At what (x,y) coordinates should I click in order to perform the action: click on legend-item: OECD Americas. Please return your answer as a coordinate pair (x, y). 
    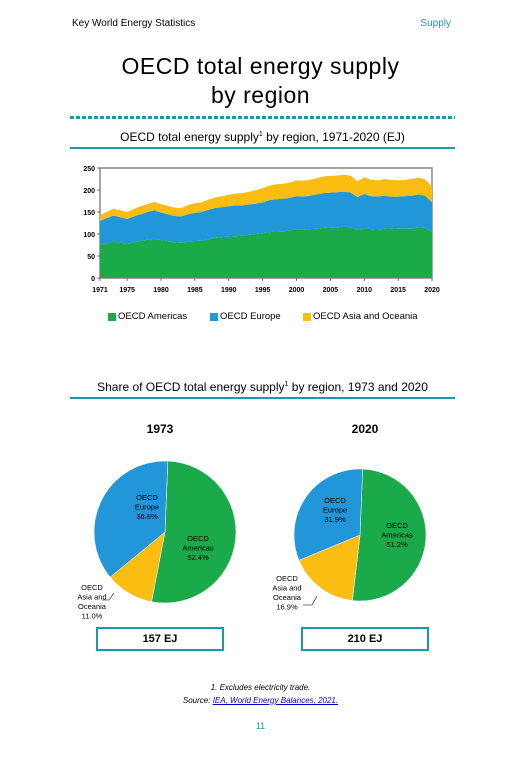
    Looking at the image, I should click on (147, 316).